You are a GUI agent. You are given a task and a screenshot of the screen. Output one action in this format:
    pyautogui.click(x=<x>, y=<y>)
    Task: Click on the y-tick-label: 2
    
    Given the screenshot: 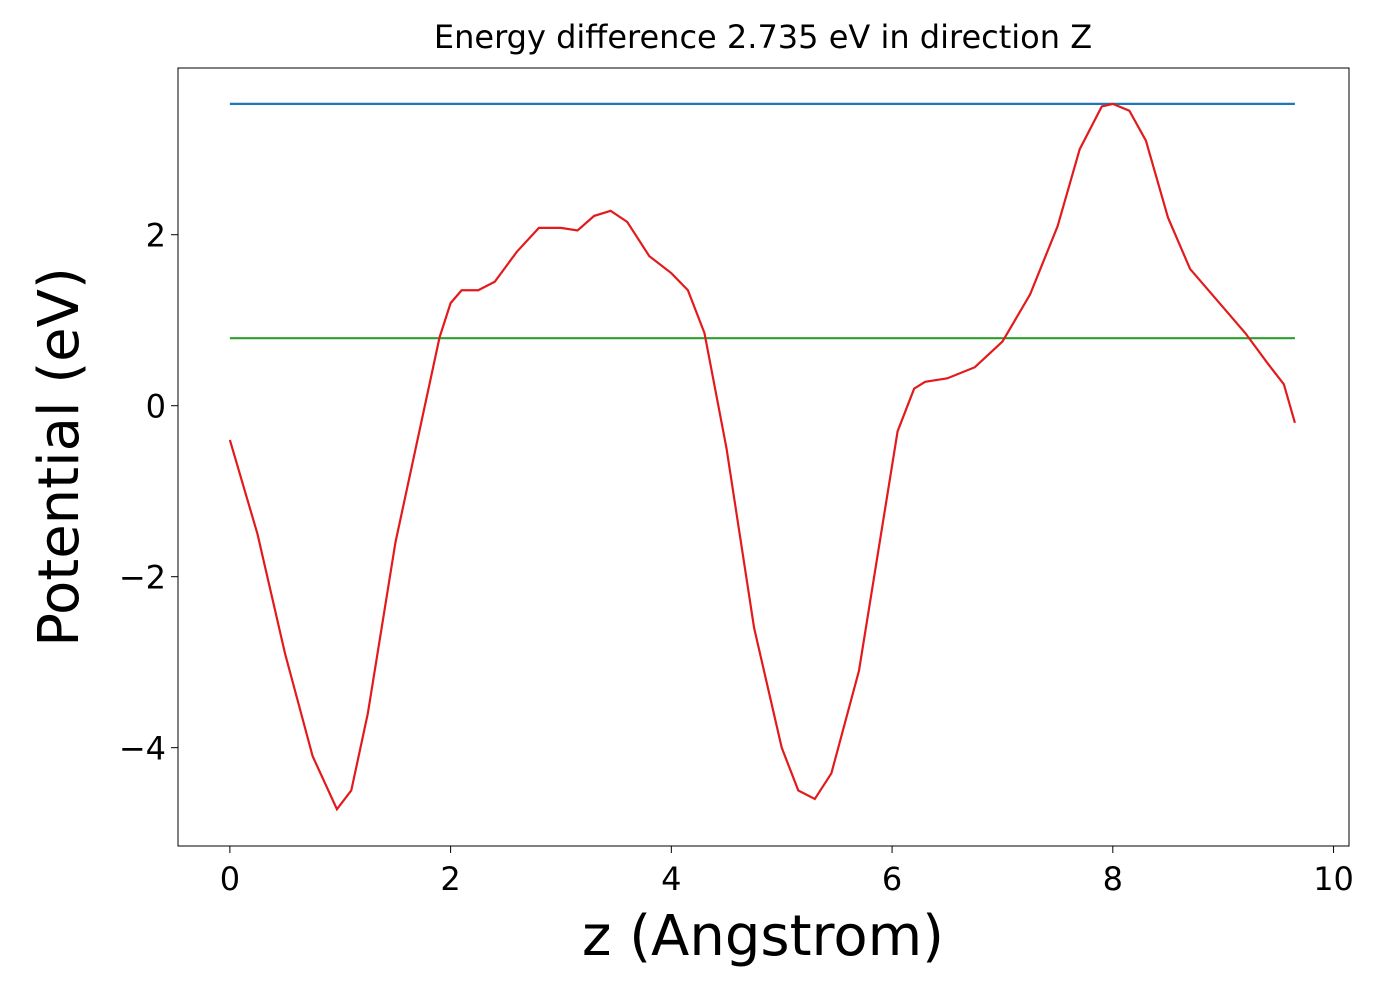 What is the action you would take?
    pyautogui.click(x=156, y=236)
    